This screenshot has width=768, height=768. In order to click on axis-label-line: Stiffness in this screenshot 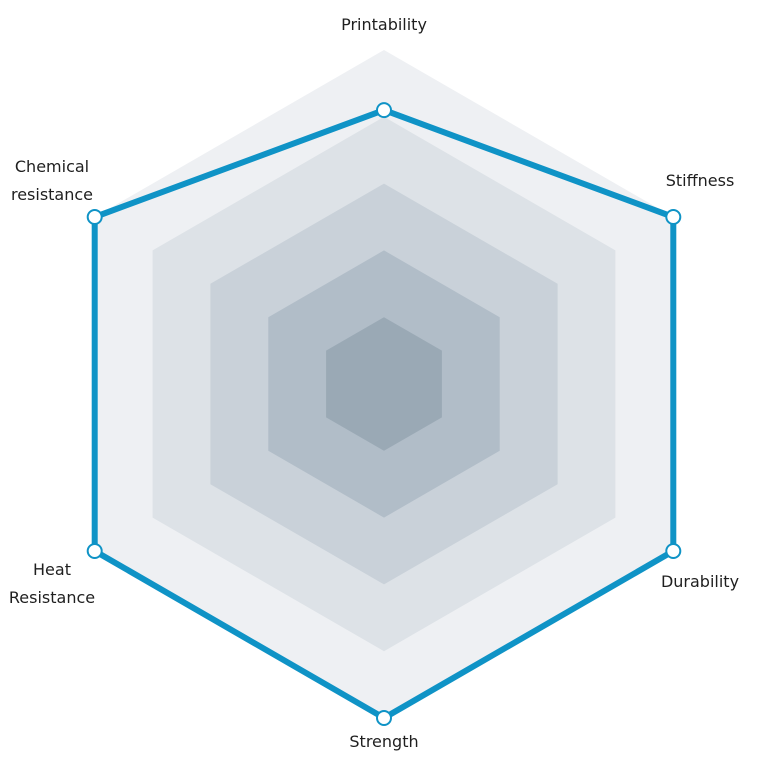, I will do `click(700, 180)`.